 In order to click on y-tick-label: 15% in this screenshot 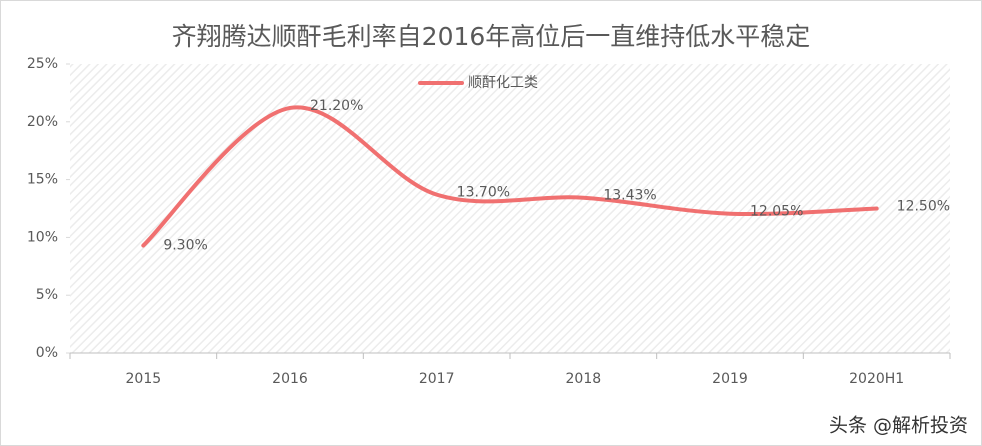, I will do `click(42, 180)`.